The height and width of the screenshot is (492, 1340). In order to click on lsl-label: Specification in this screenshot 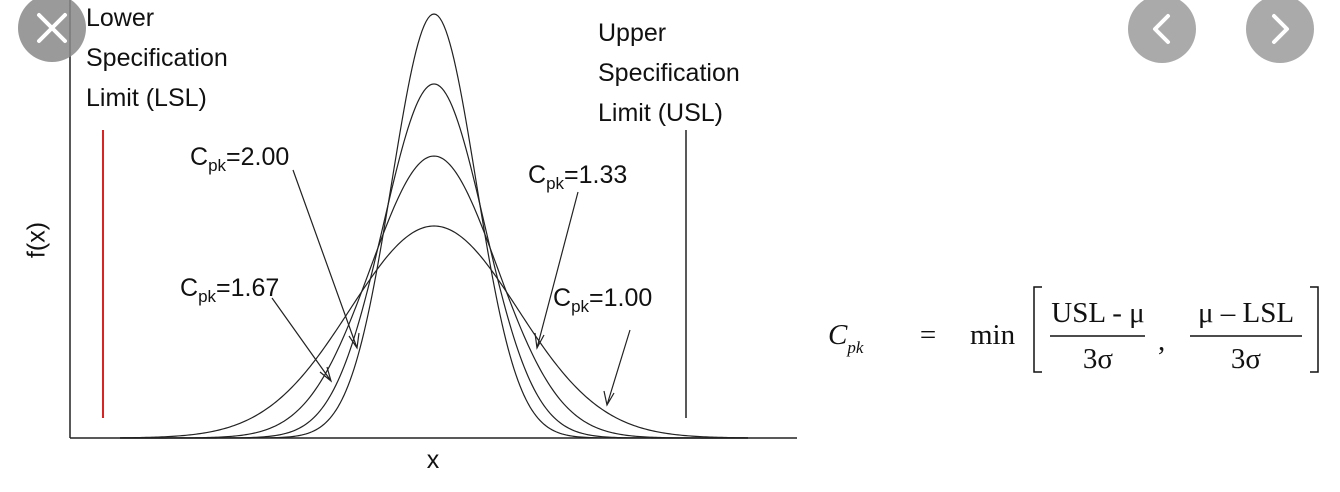, I will do `click(157, 58)`.